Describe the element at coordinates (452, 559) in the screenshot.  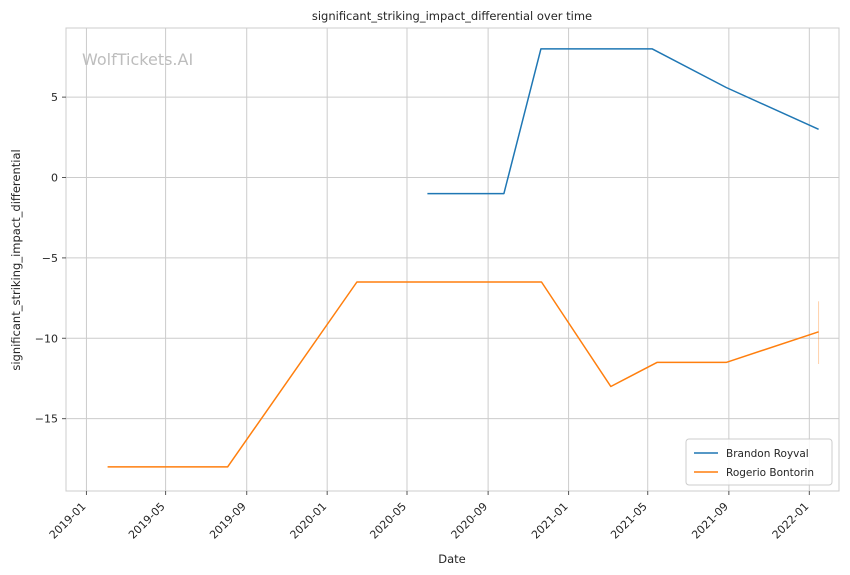
I see `x-axis-label: Date` at that location.